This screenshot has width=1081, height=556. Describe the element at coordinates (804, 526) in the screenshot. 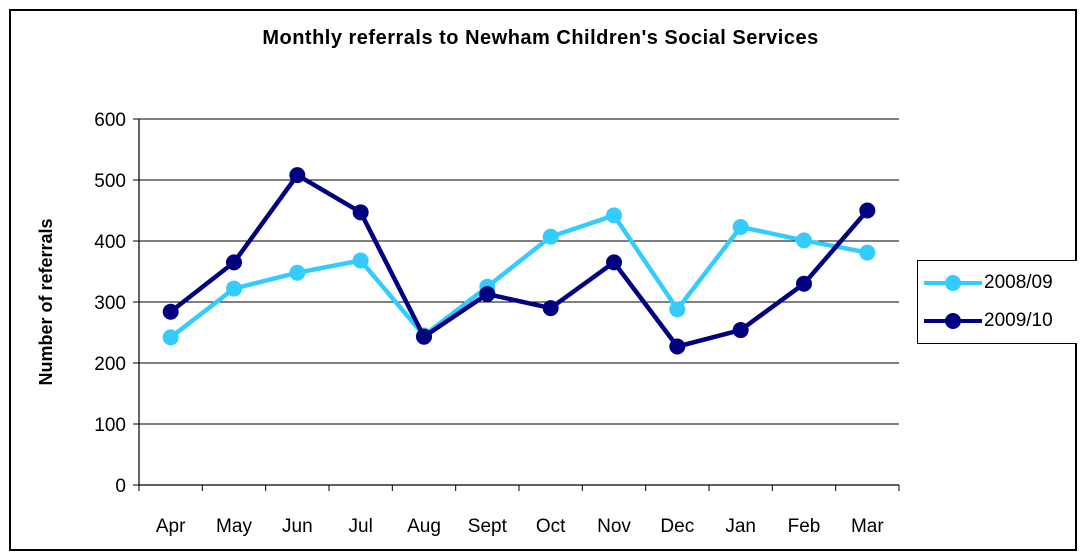

I see `x-tick-label: Feb` at that location.